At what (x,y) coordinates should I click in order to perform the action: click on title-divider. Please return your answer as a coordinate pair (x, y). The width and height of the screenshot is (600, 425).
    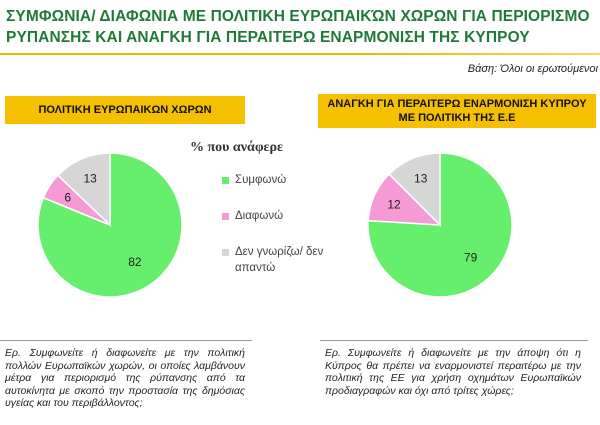
    Looking at the image, I should click on (300, 54).